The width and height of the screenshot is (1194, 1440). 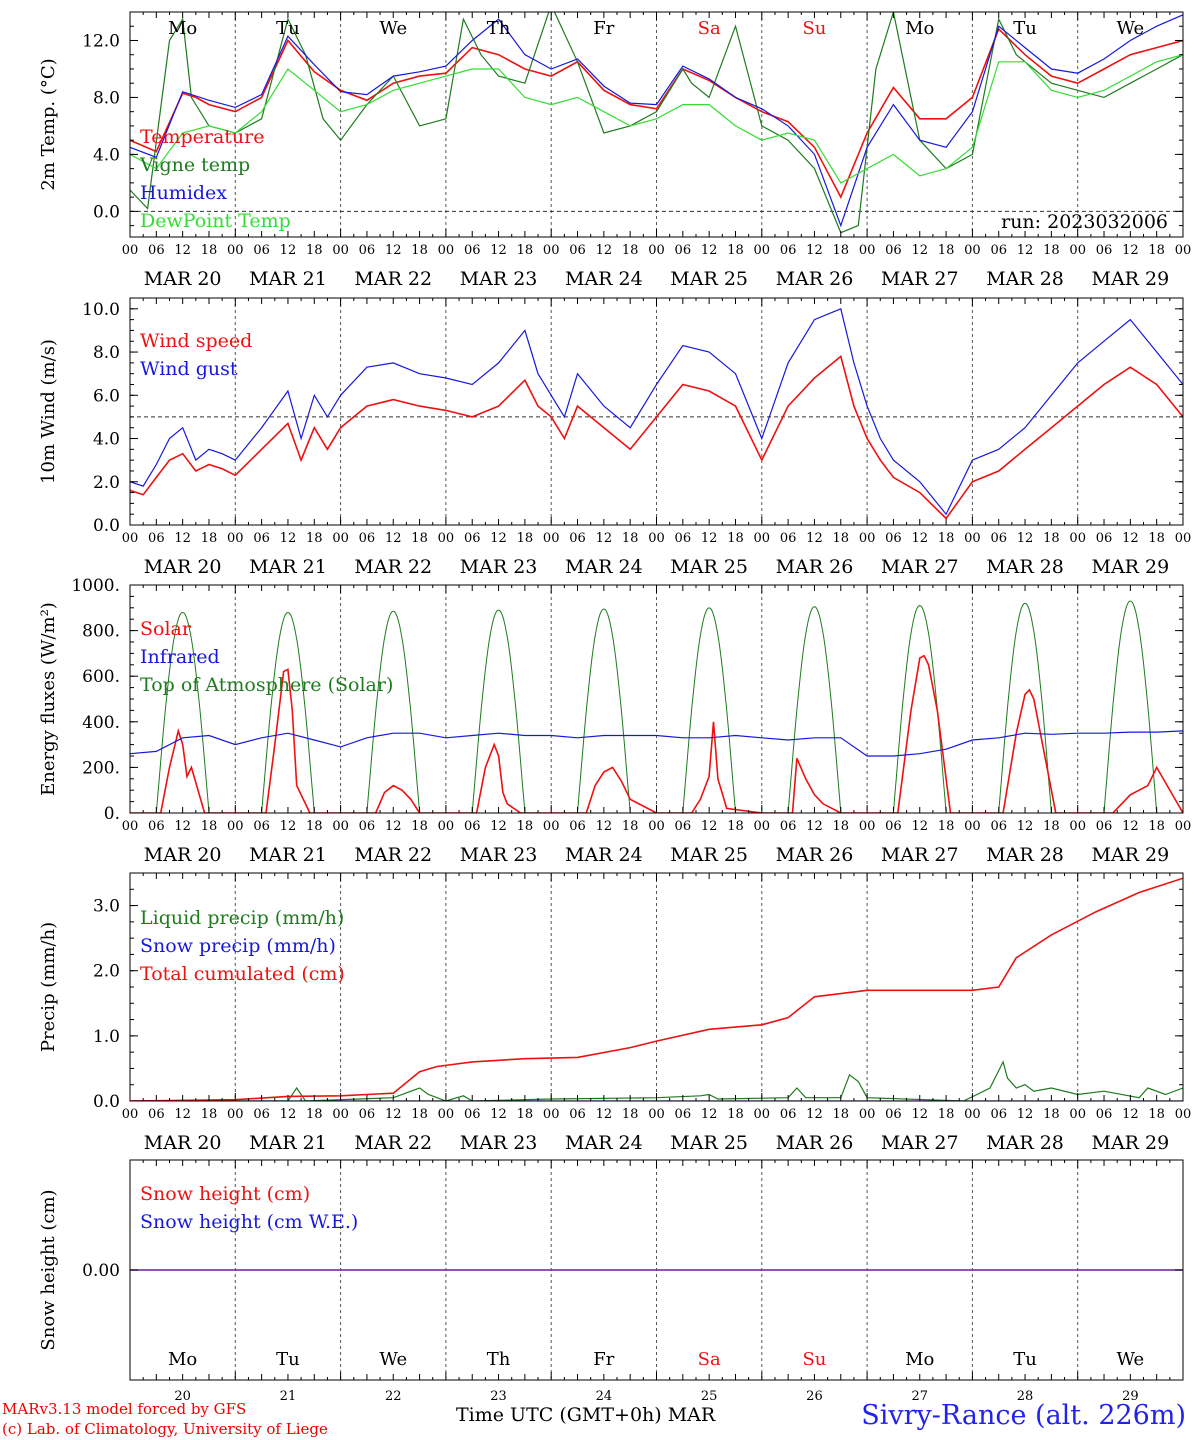 What do you see at coordinates (106, 155) in the screenshot?
I see `y-tick-label: 4.0` at bounding box center [106, 155].